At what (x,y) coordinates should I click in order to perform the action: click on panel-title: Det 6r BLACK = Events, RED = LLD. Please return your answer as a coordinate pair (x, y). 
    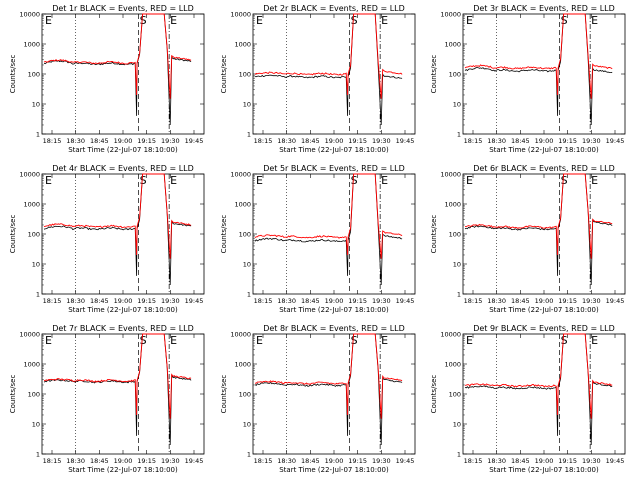
    Looking at the image, I should click on (544, 168).